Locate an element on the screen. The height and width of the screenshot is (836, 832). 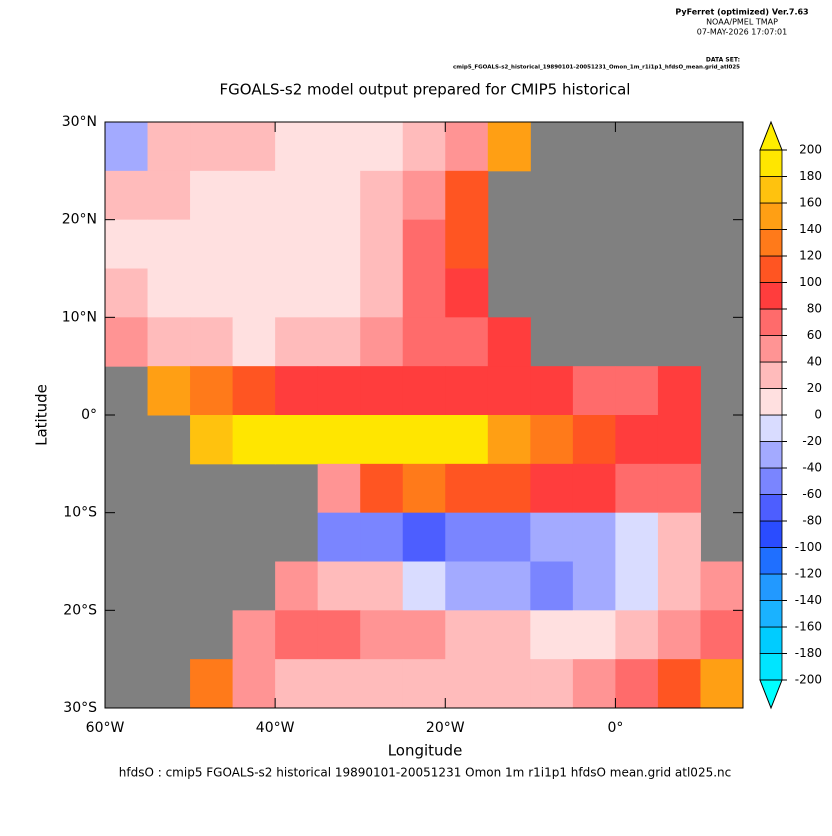
colorbar-label: 200 is located at coordinates (810, 150).